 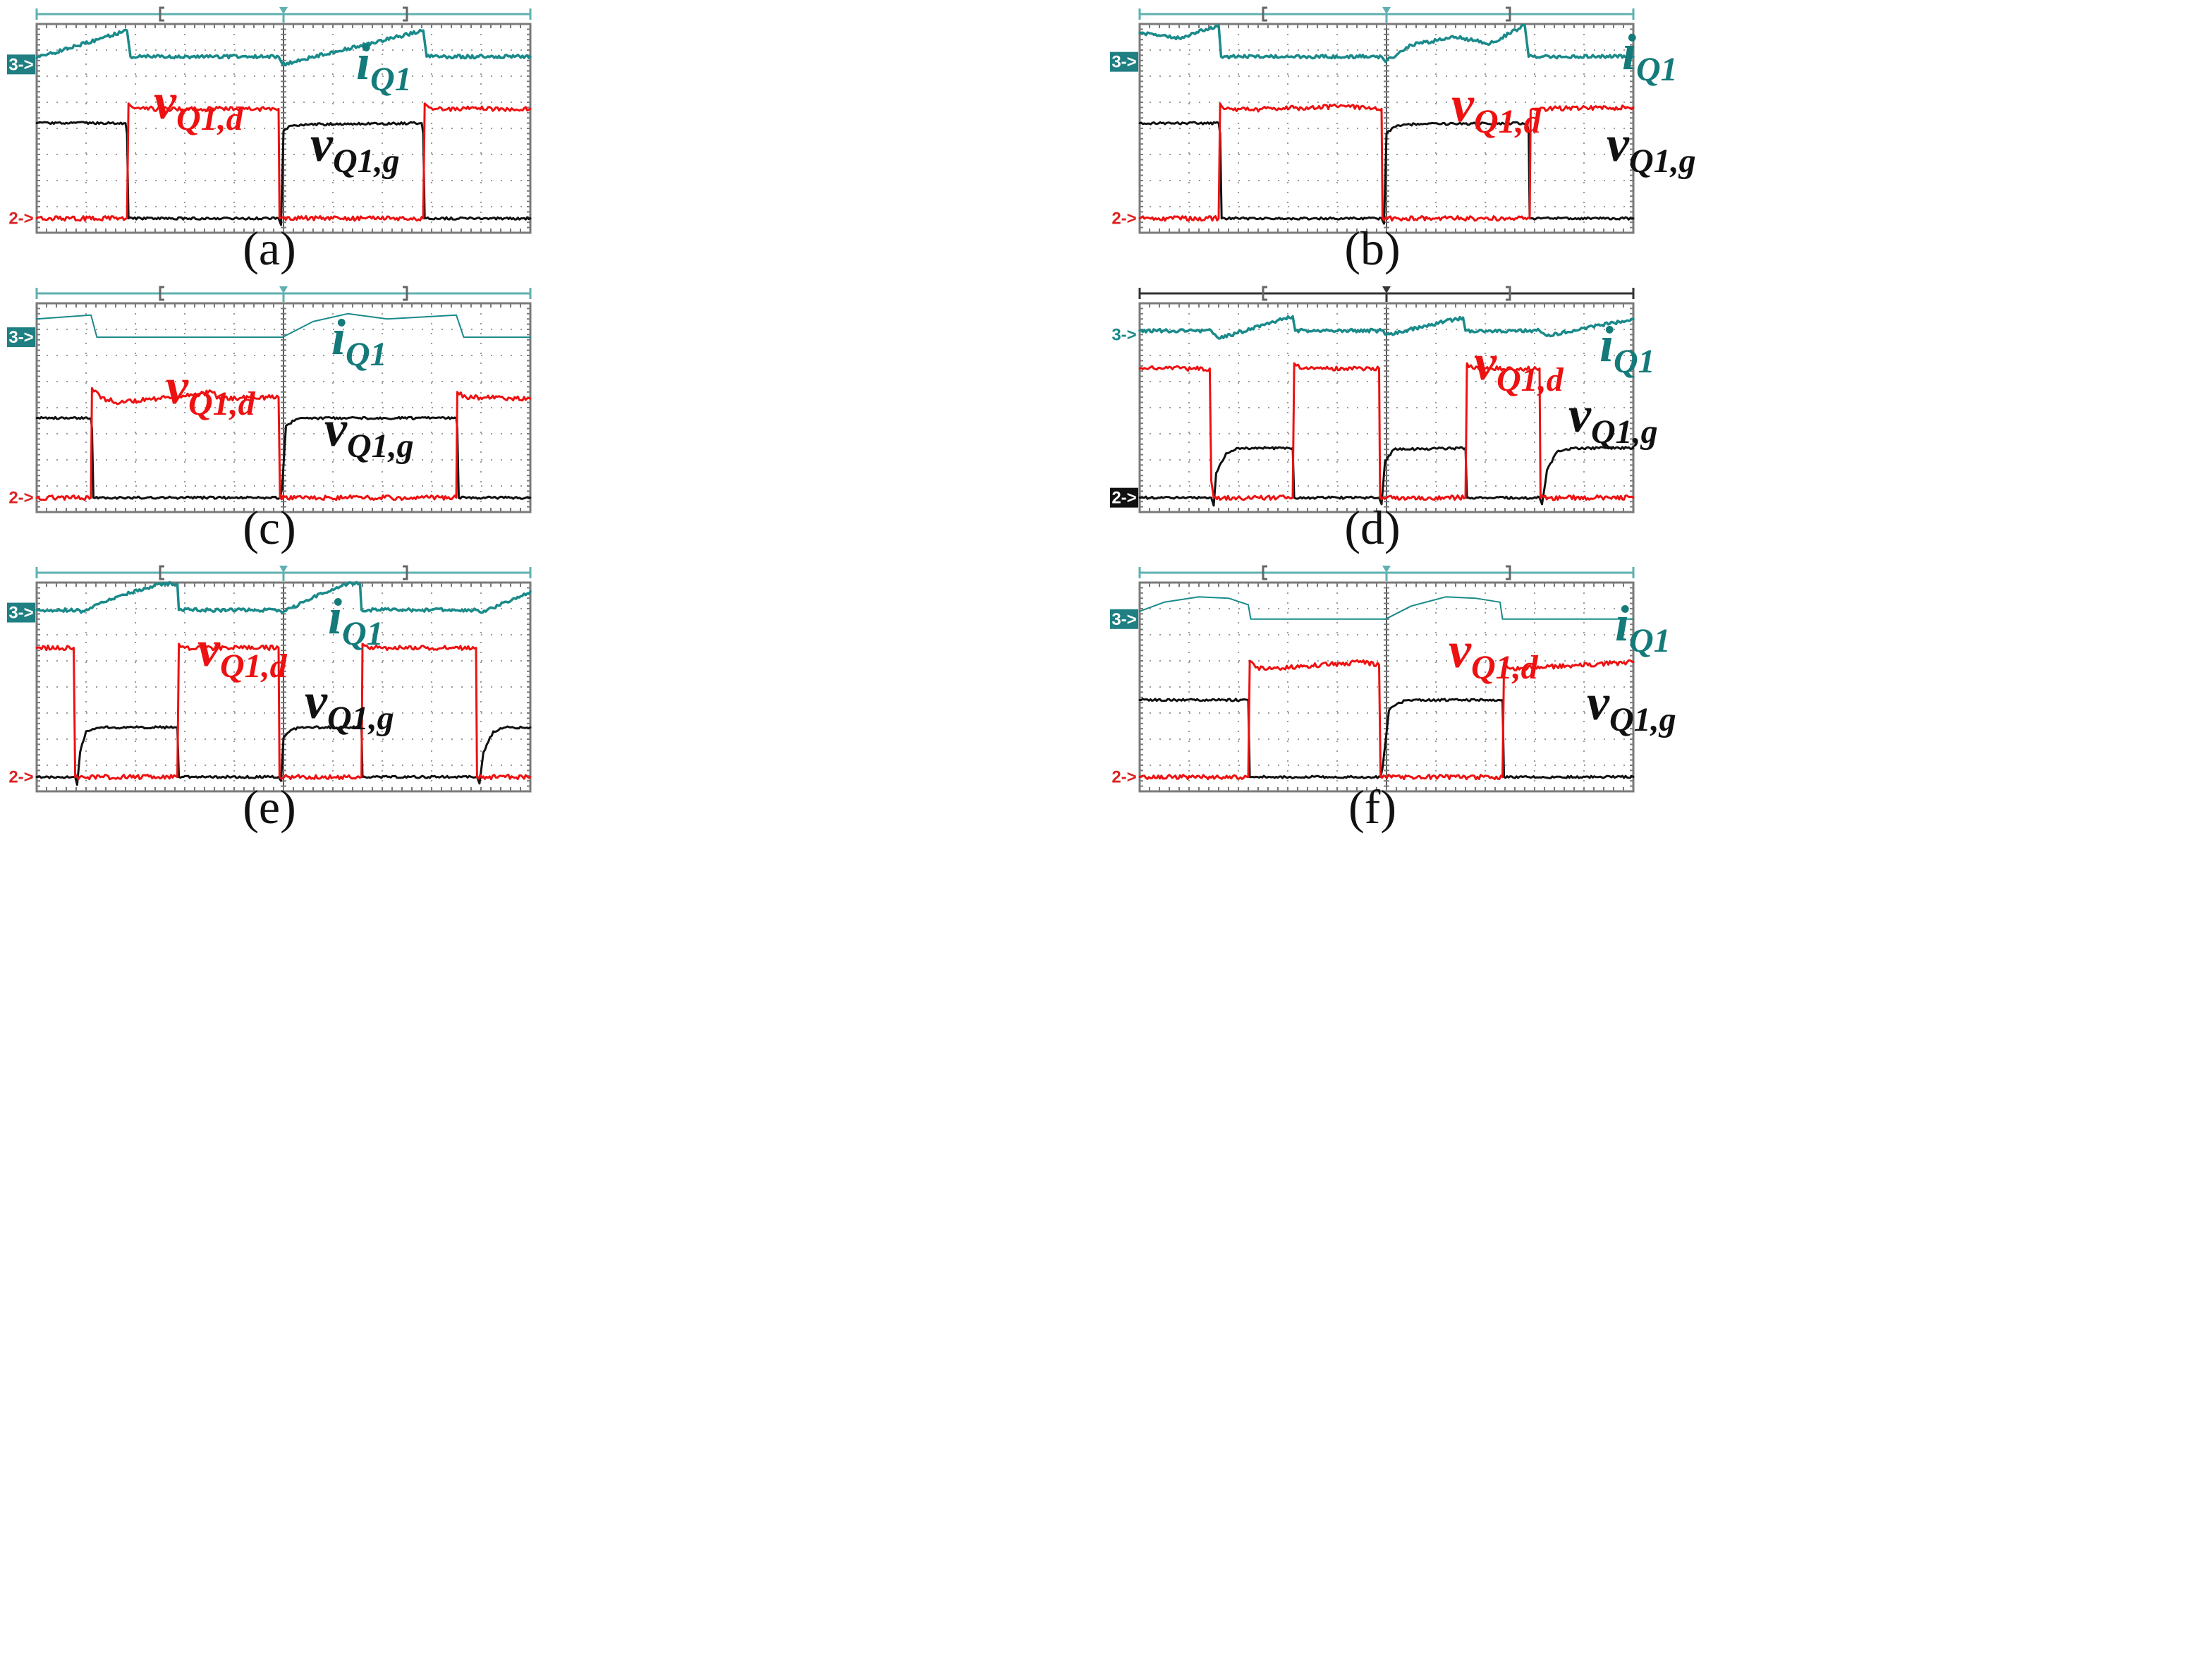 I want to click on panel-caption: (d), so click(x=1372, y=527).